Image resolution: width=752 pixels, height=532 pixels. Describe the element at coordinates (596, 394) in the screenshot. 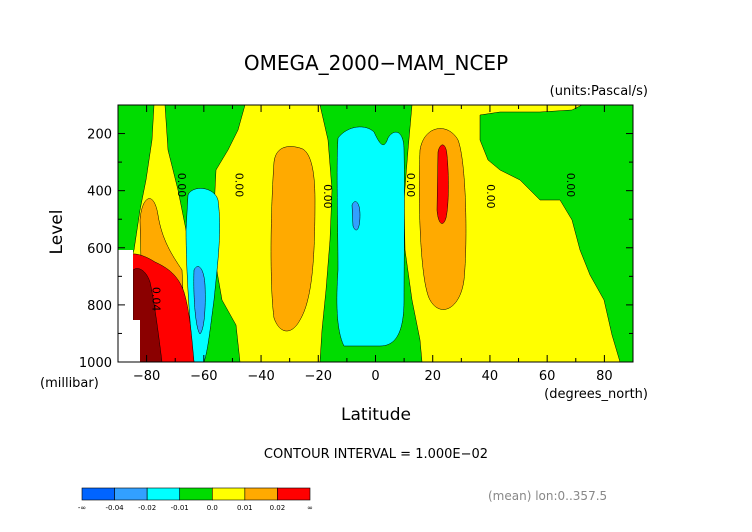

I see `x-units-label: (degrees_north)` at that location.